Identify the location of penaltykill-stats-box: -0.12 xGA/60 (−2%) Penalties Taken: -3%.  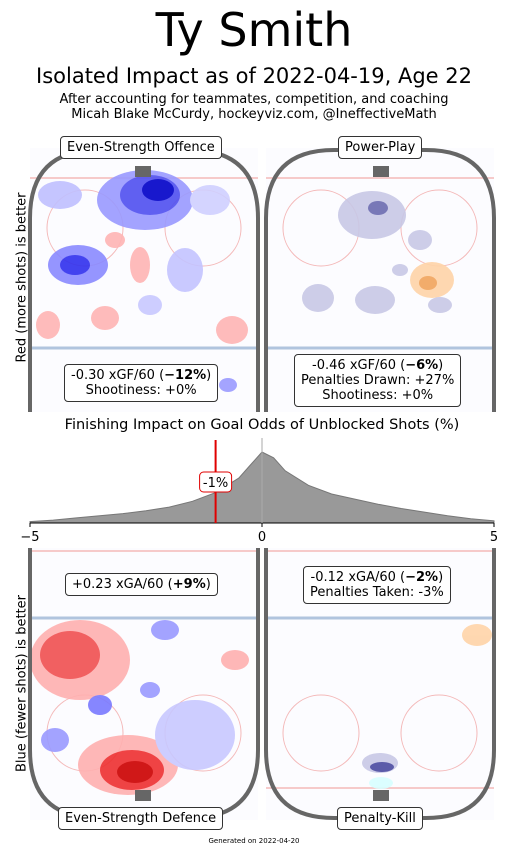
(377, 585).